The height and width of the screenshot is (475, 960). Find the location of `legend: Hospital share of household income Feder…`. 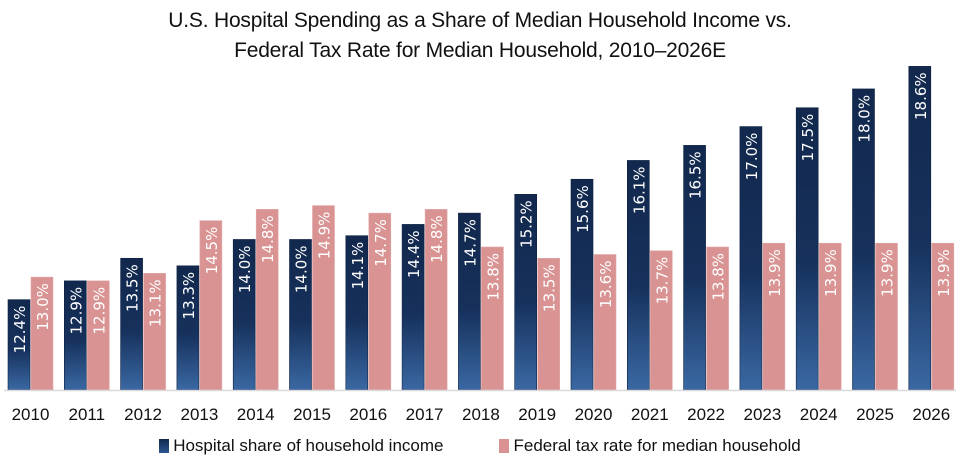

legend: Hospital share of household income Feder… is located at coordinates (480, 446).